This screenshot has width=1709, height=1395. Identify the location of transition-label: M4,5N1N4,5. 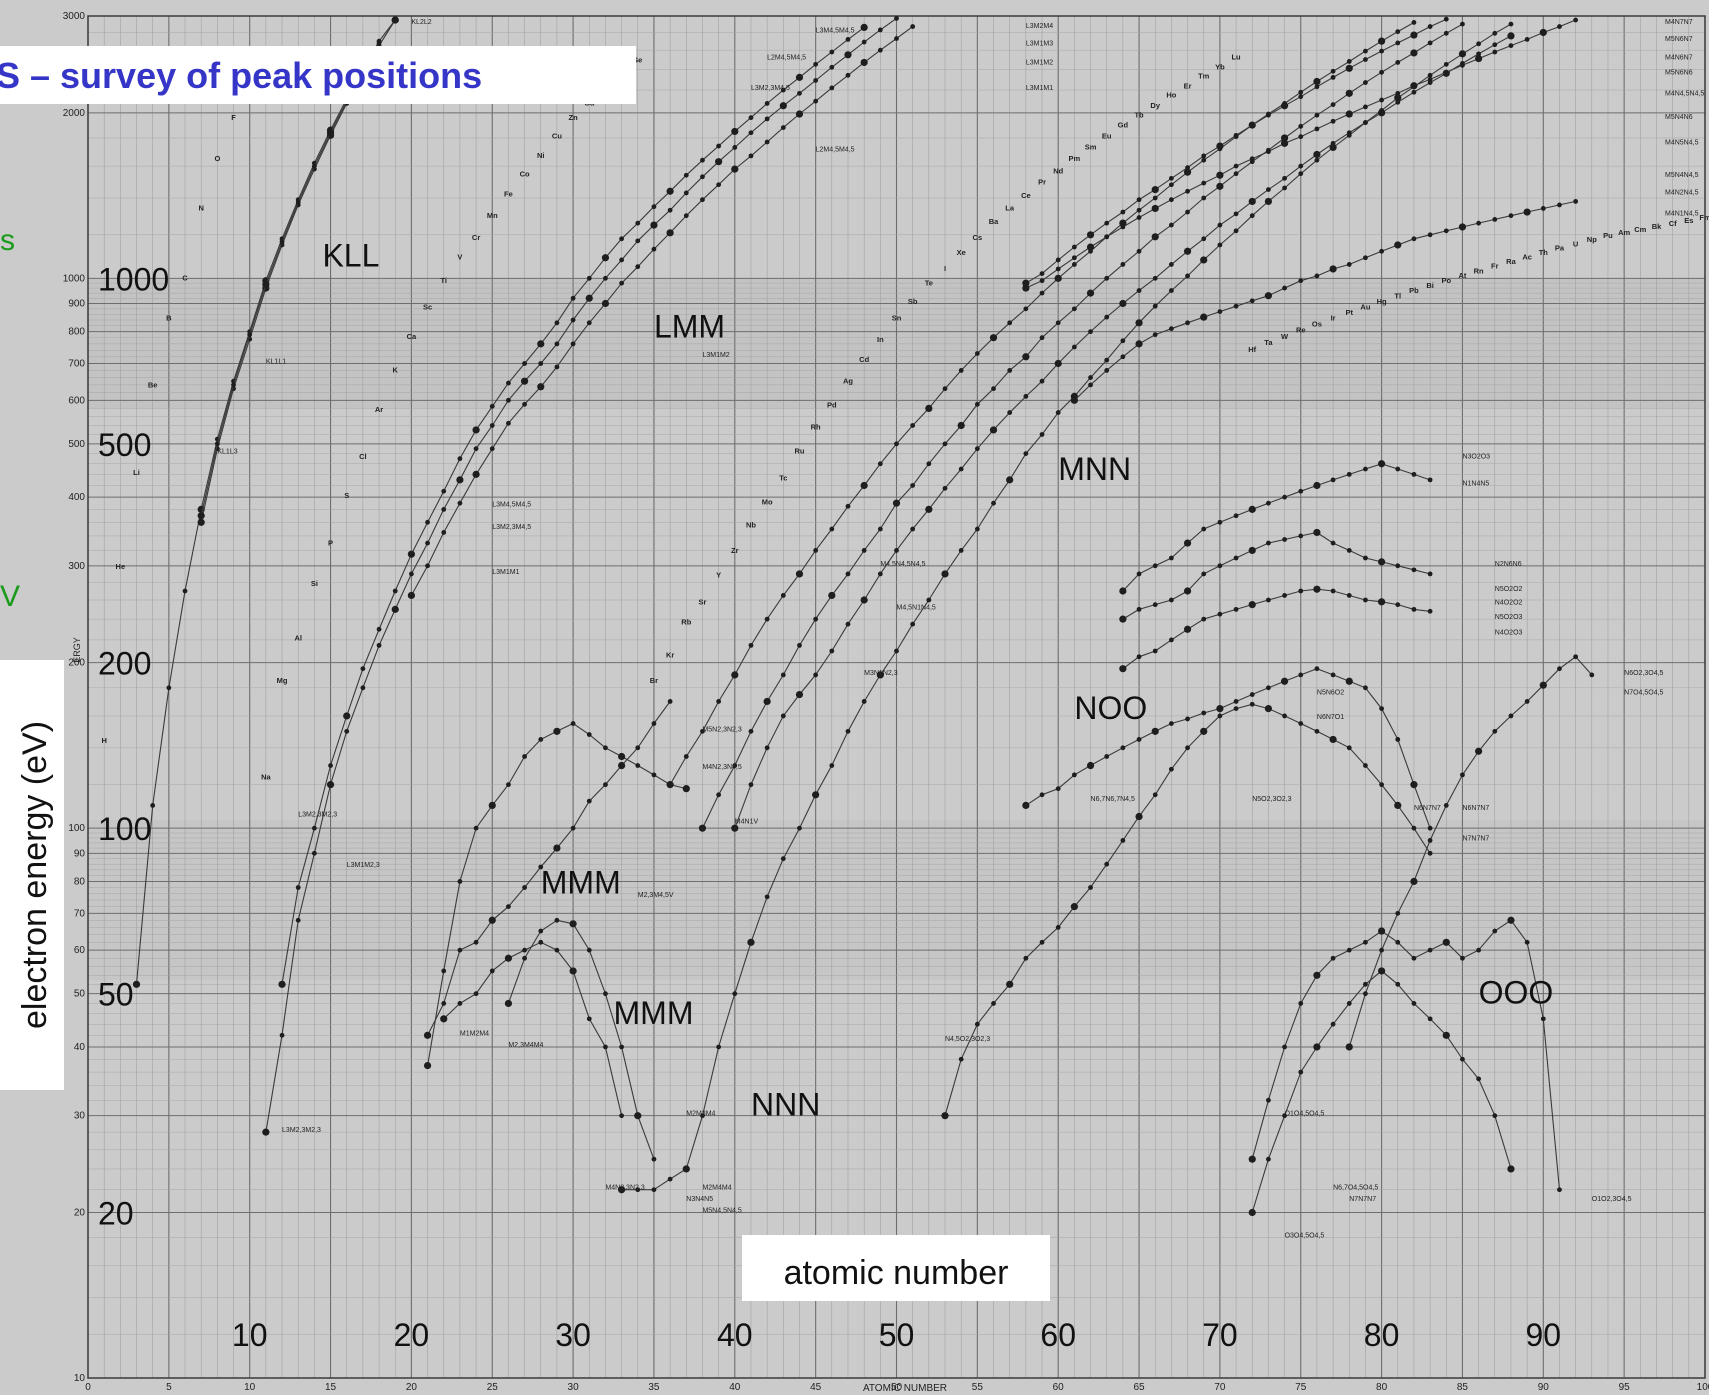
(916, 607).